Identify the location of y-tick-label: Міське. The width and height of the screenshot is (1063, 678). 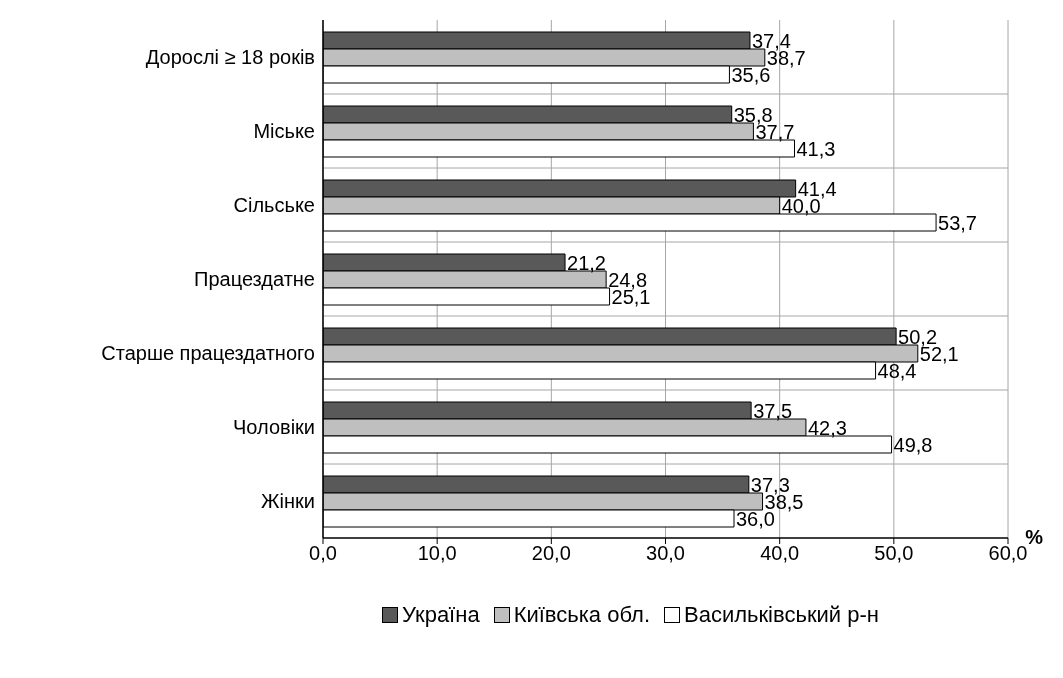
(284, 131).